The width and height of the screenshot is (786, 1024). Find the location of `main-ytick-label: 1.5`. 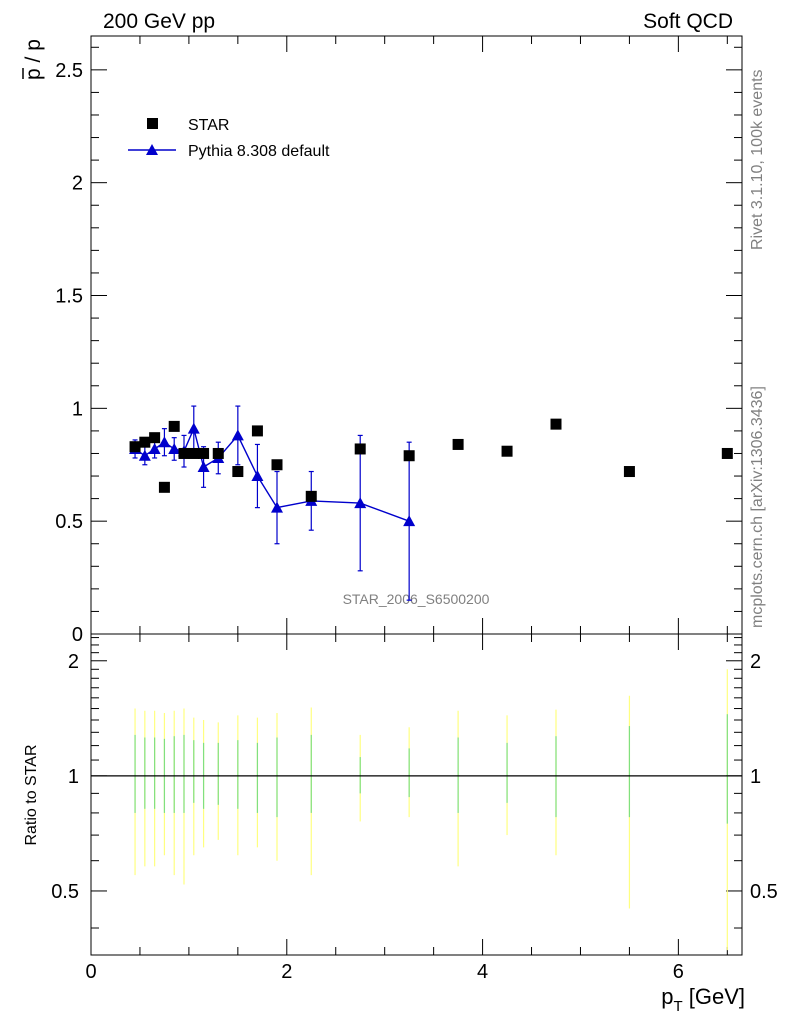

main-ytick-label: 1.5 is located at coordinates (69, 297).